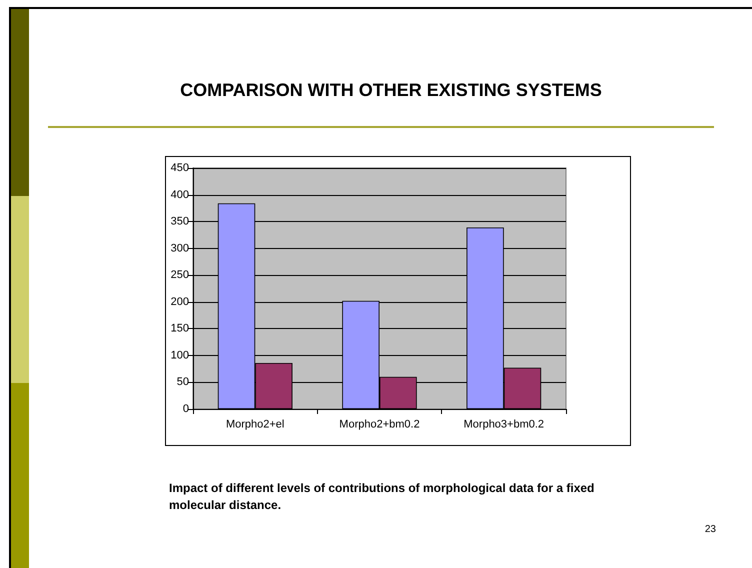 This screenshot has width=752, height=568. I want to click on y-tick-label: 400, so click(179, 194).